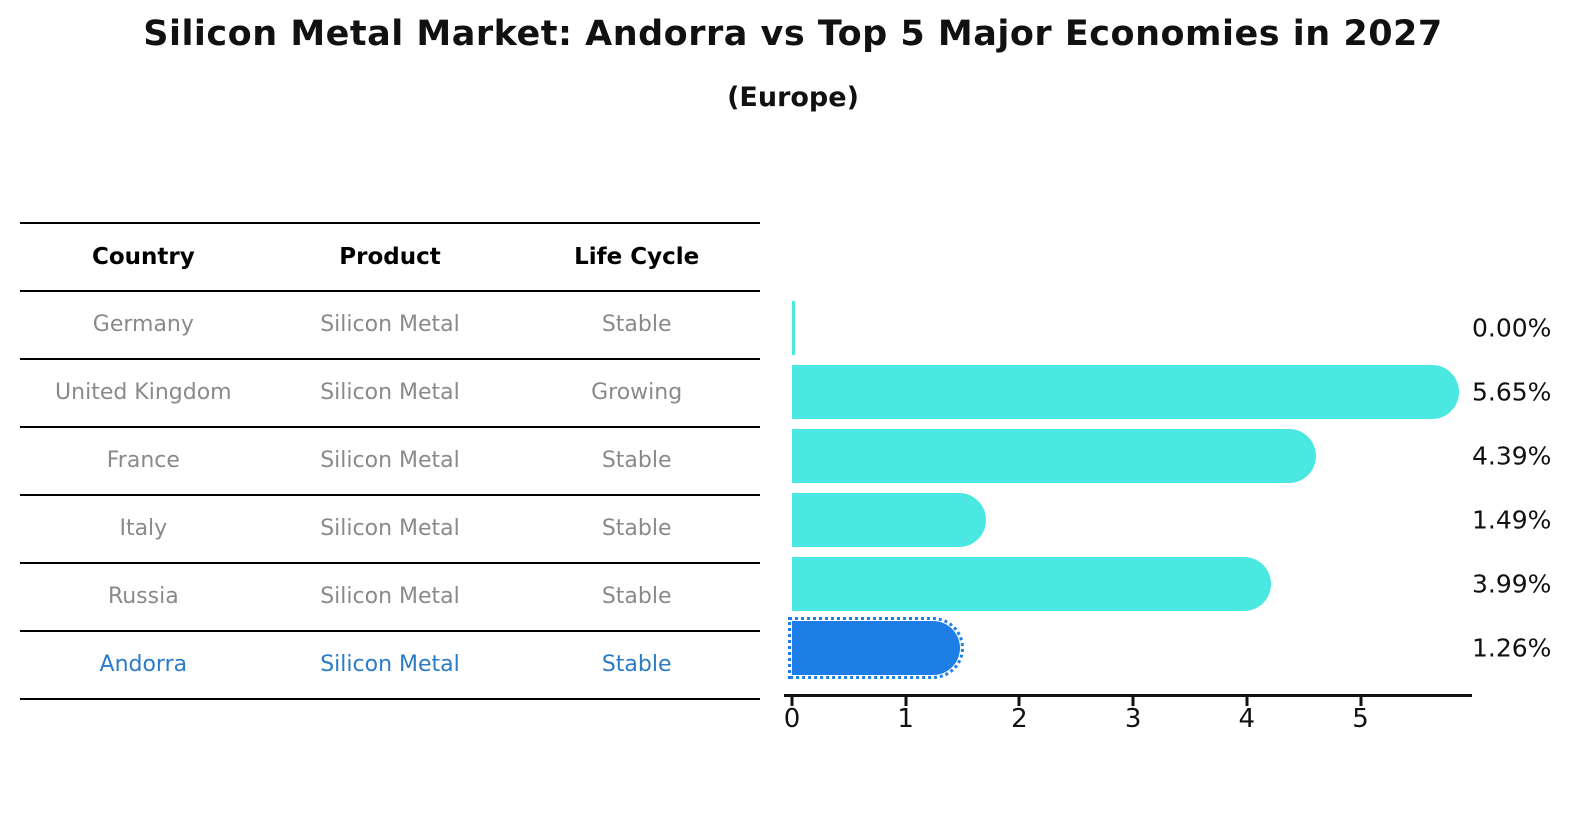 The image size is (1586, 823). Describe the element at coordinates (905, 719) in the screenshot. I see `x-axis-tick-label-1: 1` at that location.